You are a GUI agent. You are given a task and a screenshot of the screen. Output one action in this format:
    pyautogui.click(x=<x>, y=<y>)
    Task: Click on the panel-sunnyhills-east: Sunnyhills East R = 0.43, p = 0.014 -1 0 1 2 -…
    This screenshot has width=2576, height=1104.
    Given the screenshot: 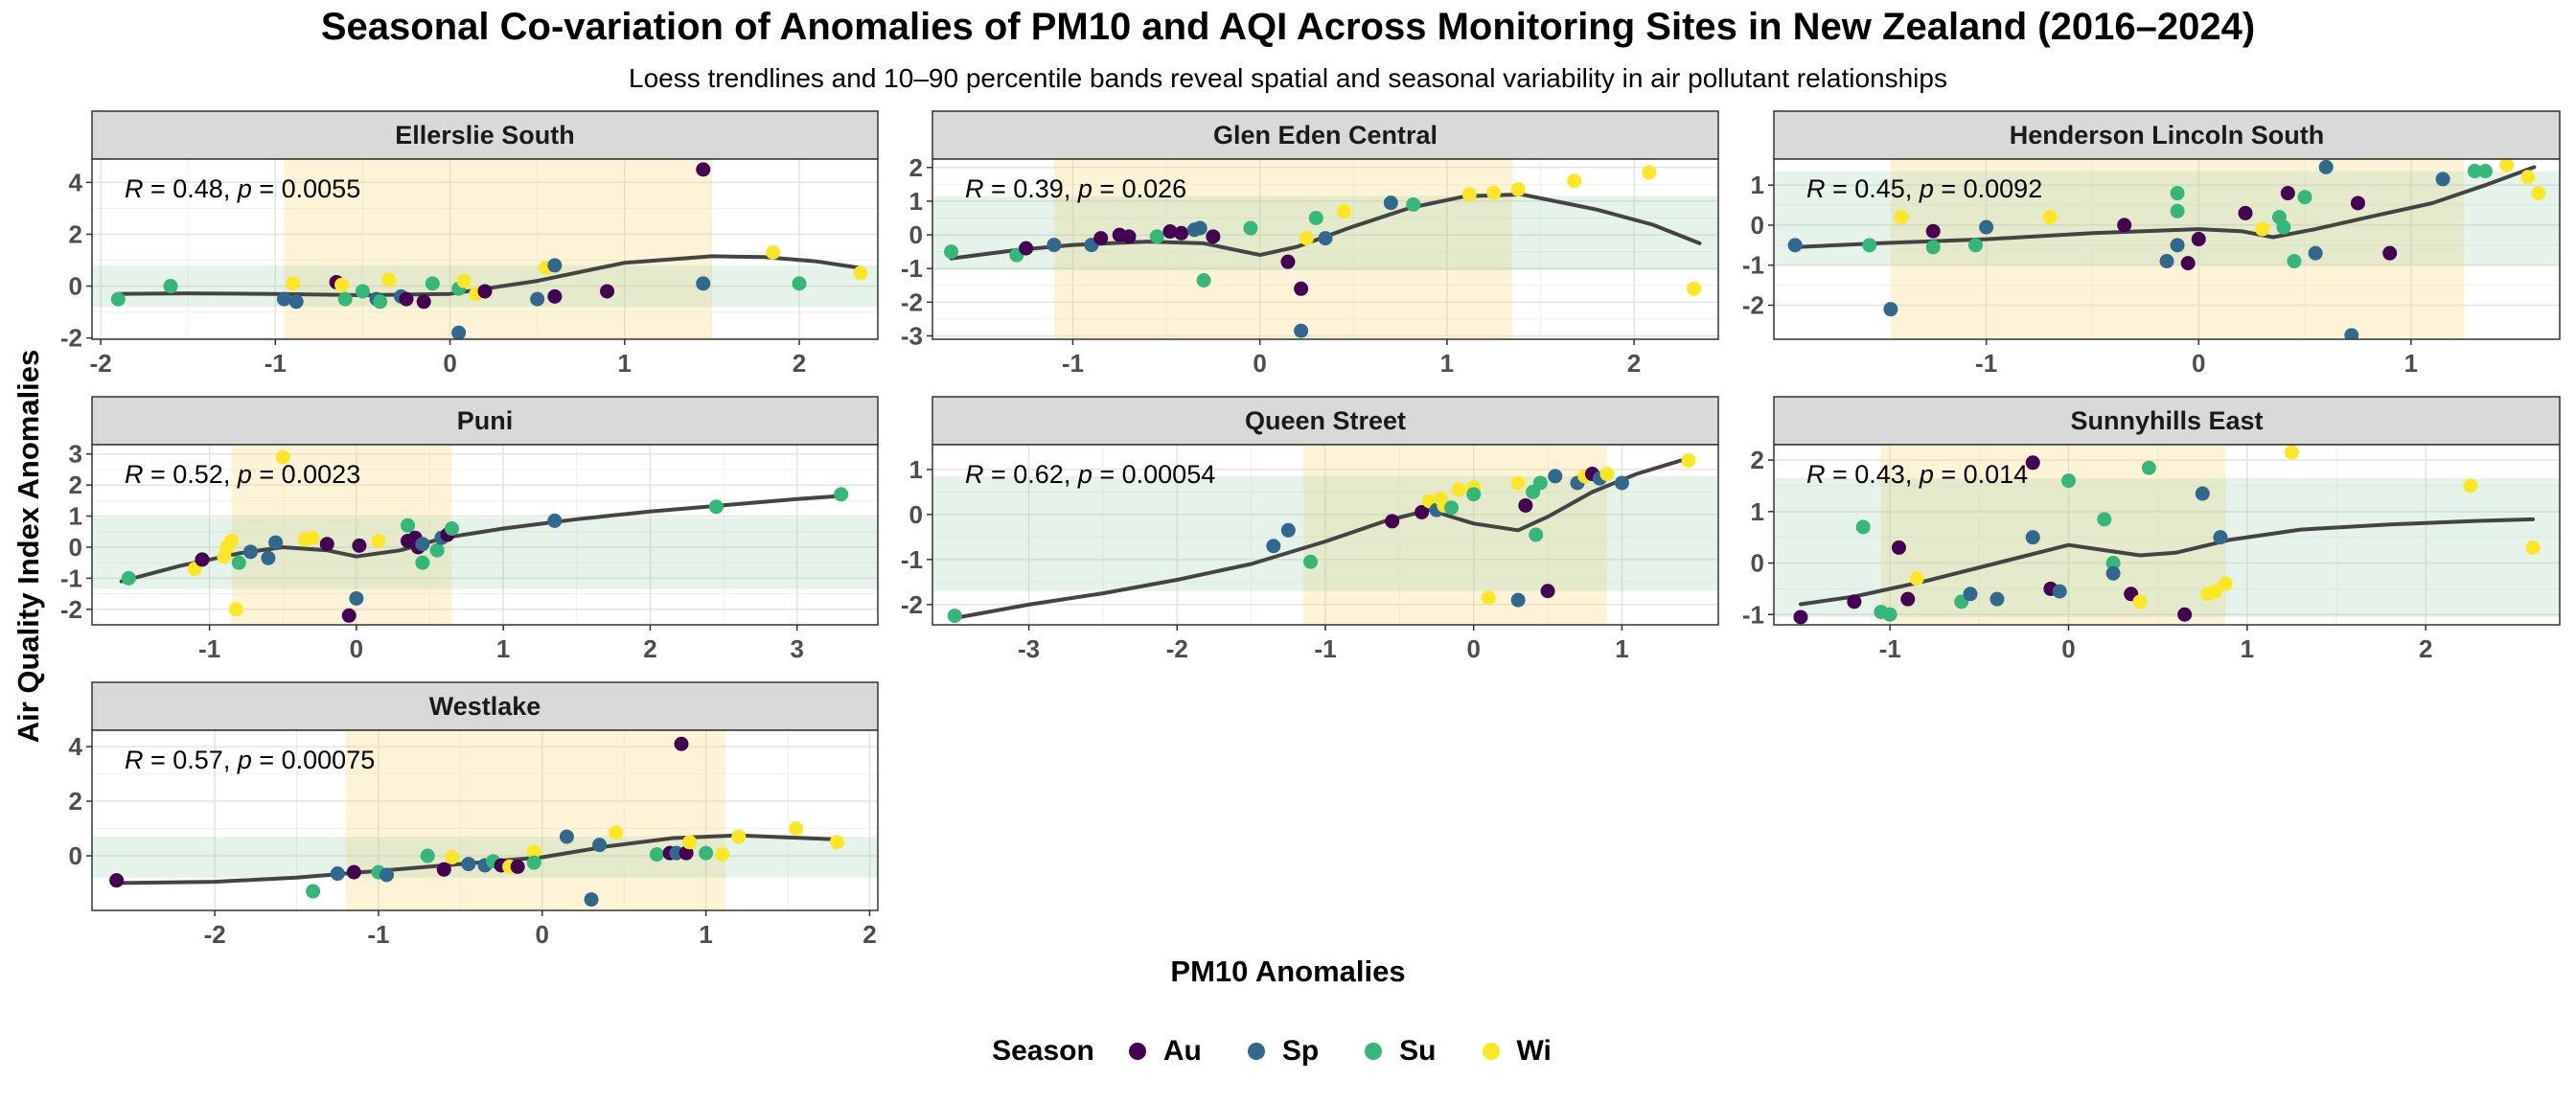 What is the action you would take?
    pyautogui.click(x=2151, y=529)
    